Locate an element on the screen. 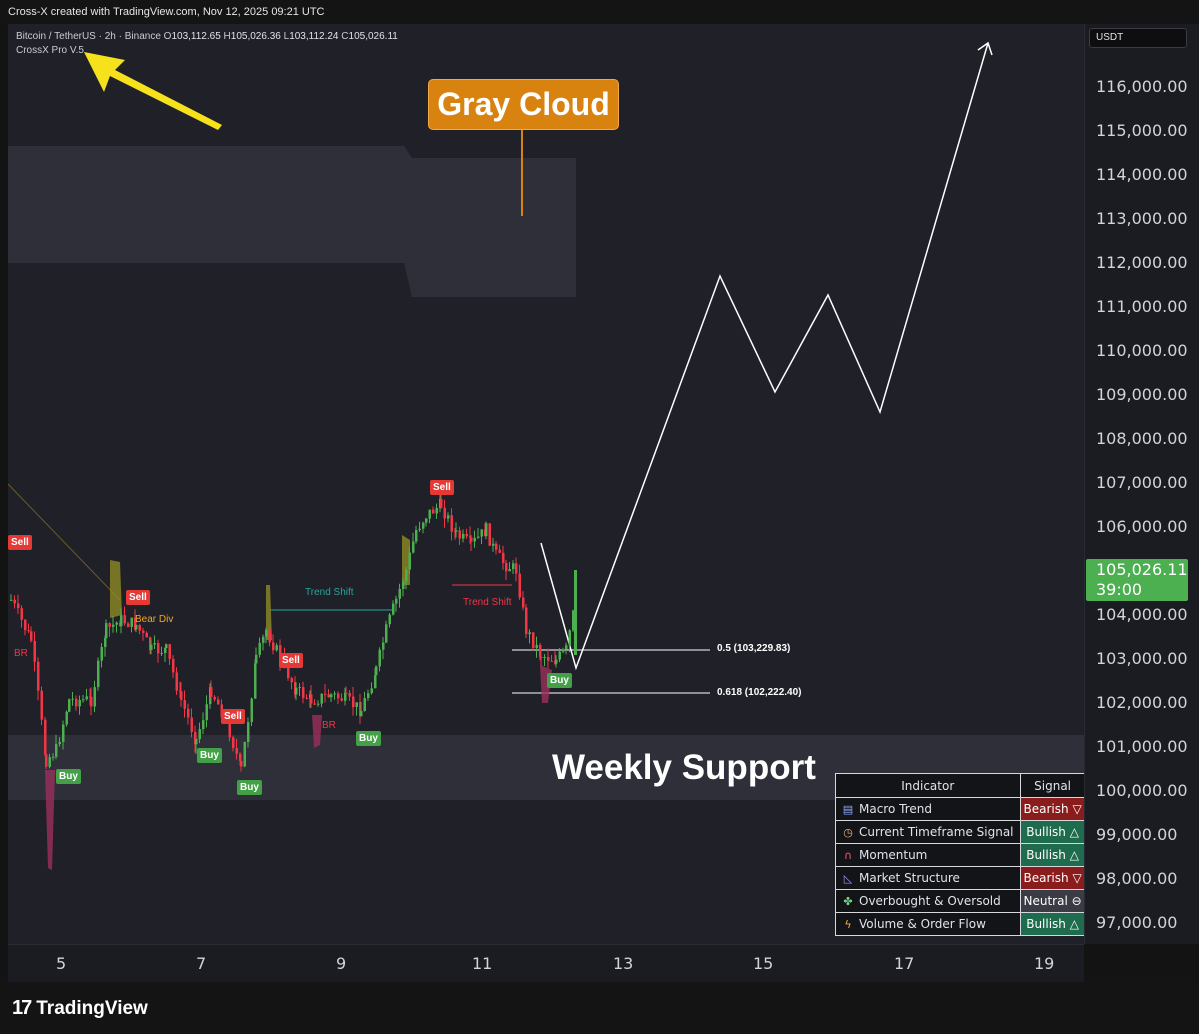  price-tick: 107,000.00 is located at coordinates (1142, 482).